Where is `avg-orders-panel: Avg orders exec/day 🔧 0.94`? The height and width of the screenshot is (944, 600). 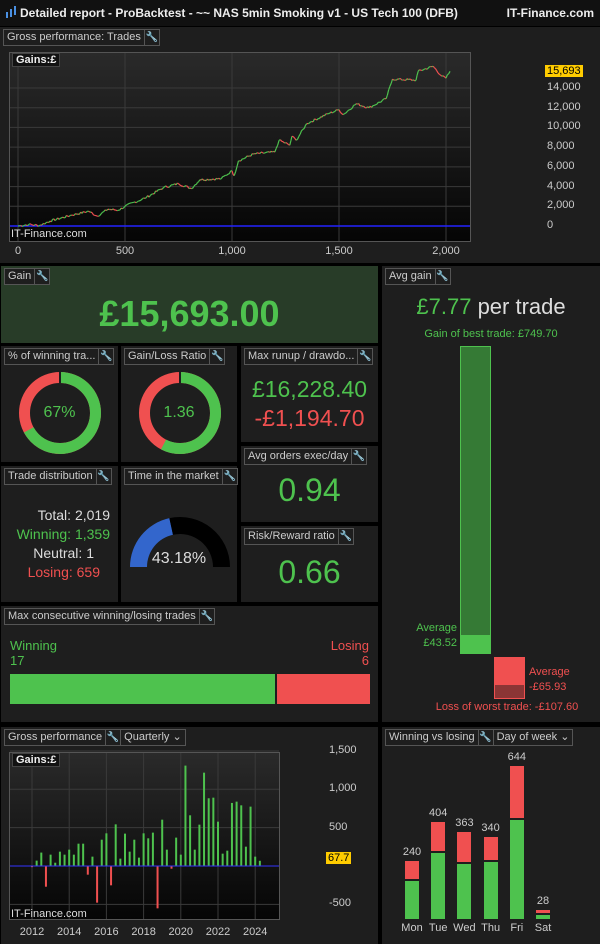
avg-orders-panel: Avg orders exec/day 🔧 0.94 is located at coordinates (309, 484).